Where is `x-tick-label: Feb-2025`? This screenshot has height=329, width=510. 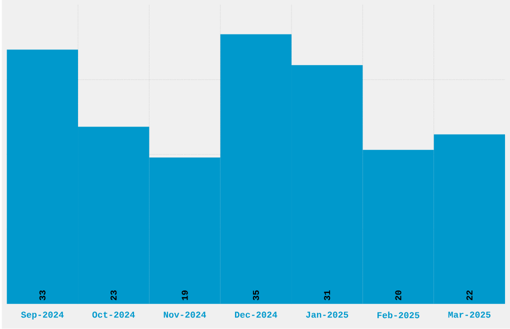 x-tick-label: Feb-2025 is located at coordinates (398, 315).